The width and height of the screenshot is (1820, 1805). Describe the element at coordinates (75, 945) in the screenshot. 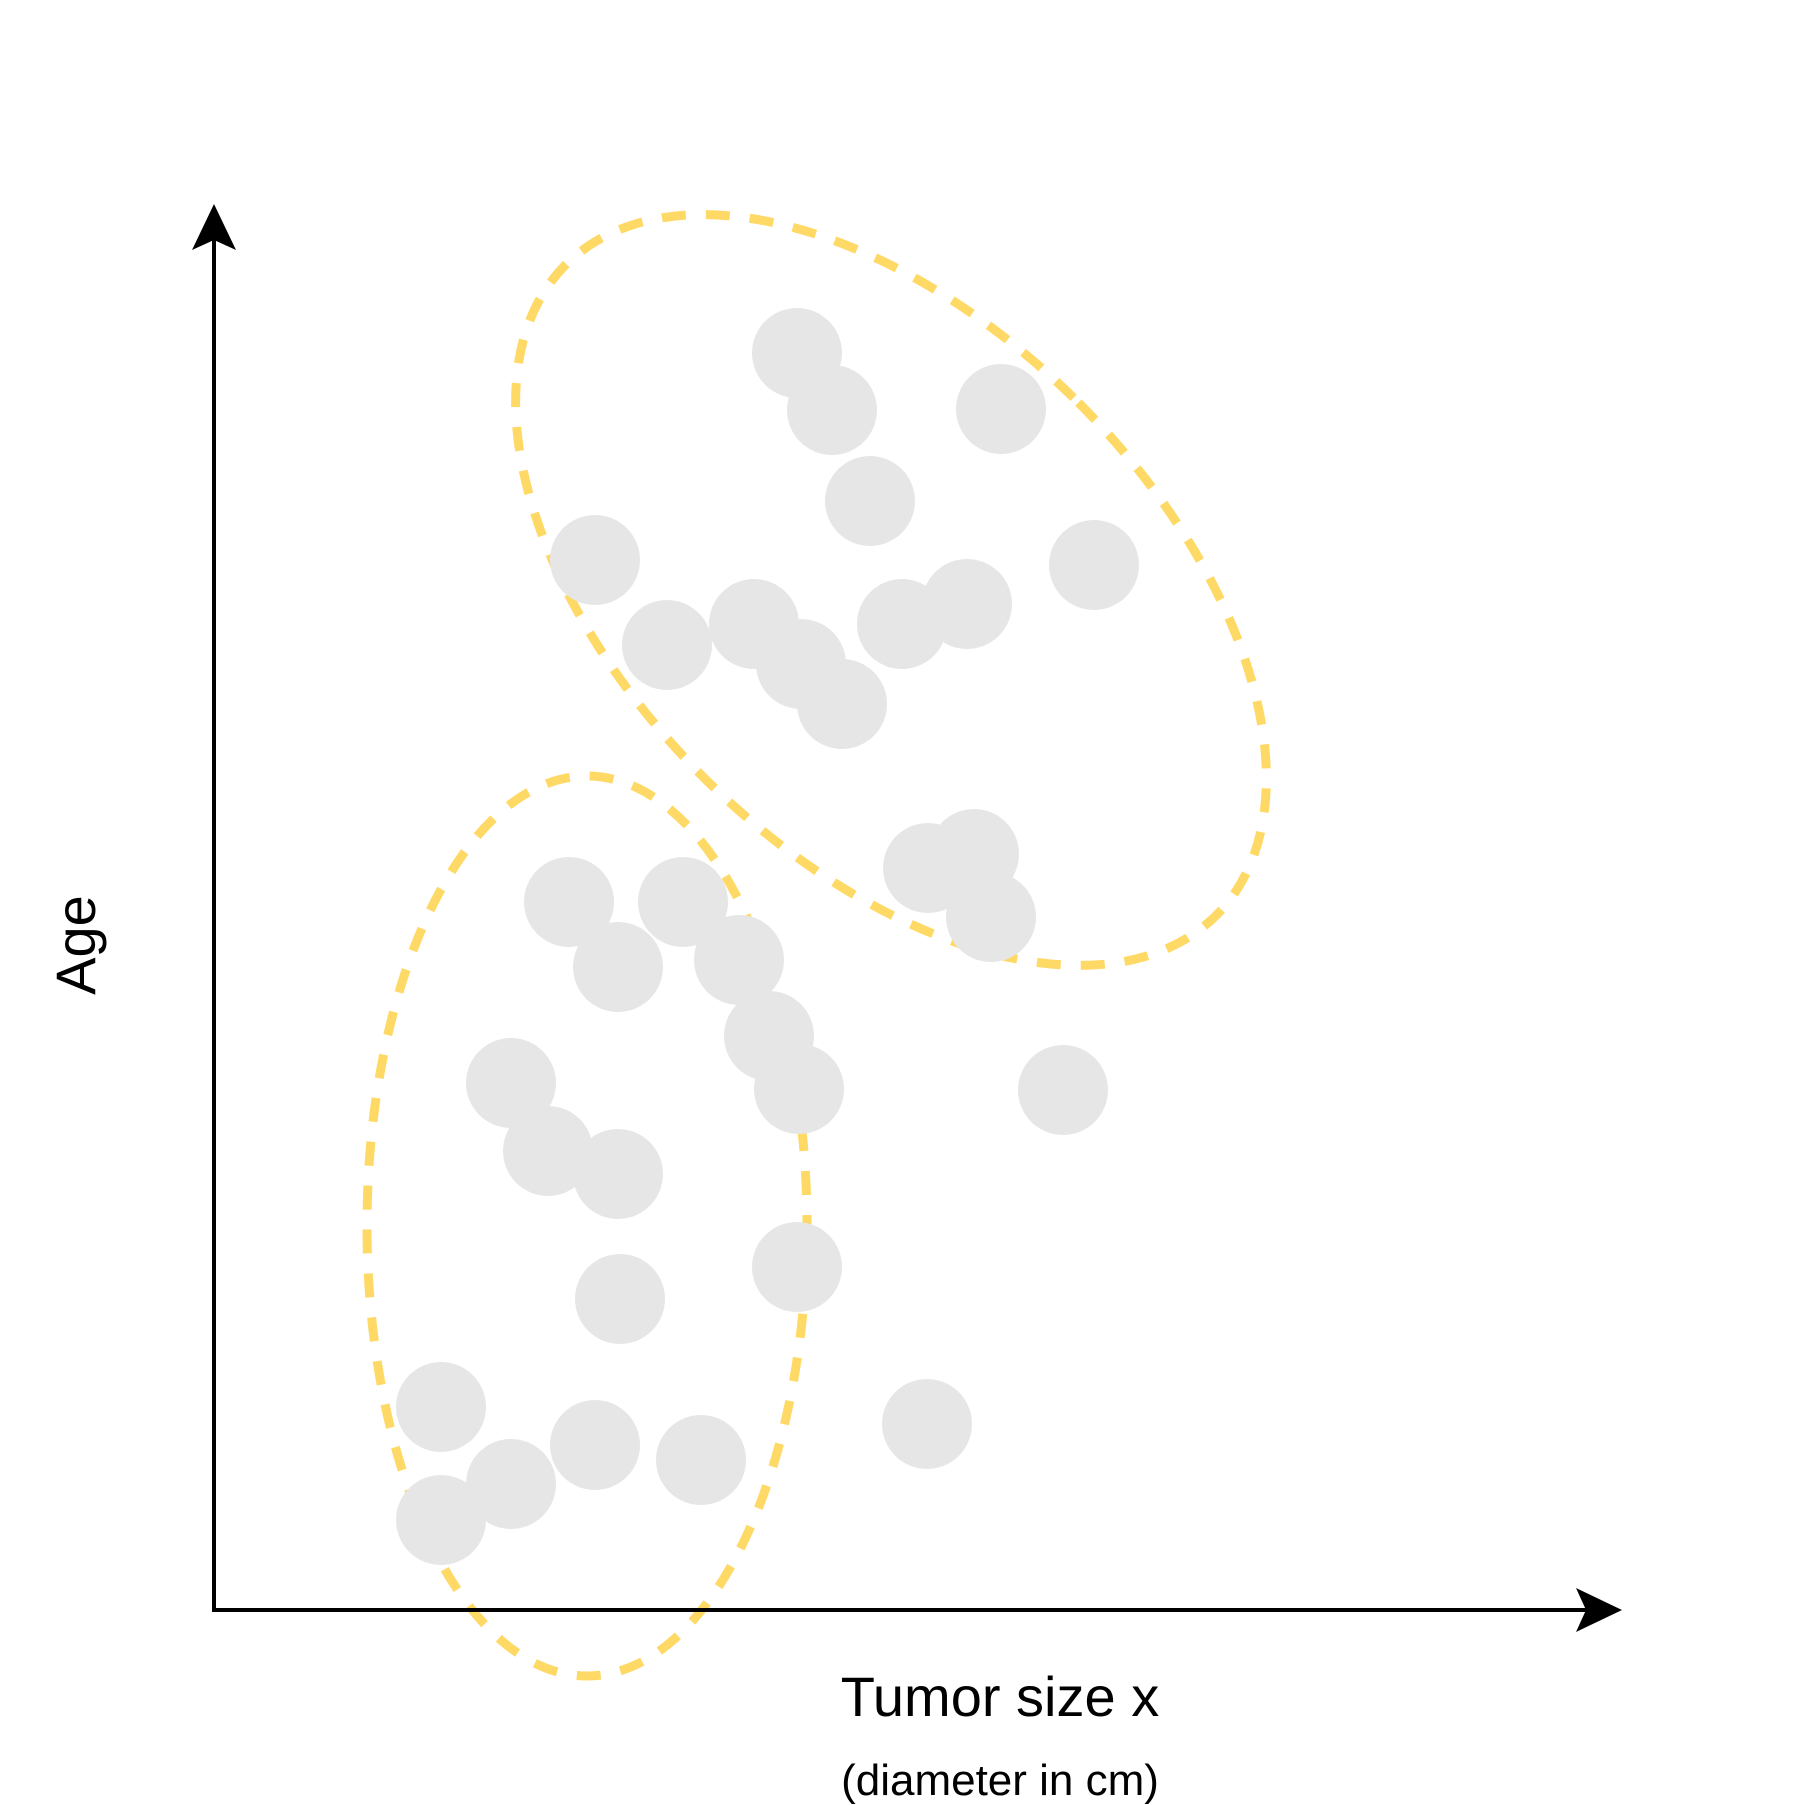

I see `y-axis-label: Age` at that location.